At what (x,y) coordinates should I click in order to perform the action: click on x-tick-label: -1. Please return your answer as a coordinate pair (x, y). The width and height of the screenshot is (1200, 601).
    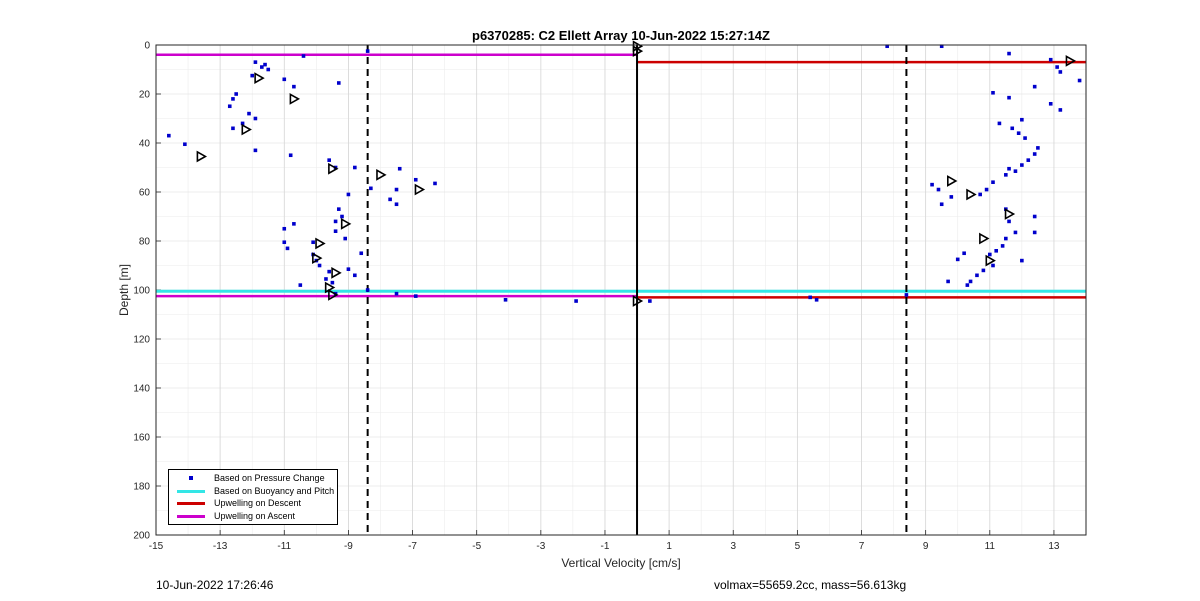
    Looking at the image, I should click on (605, 546).